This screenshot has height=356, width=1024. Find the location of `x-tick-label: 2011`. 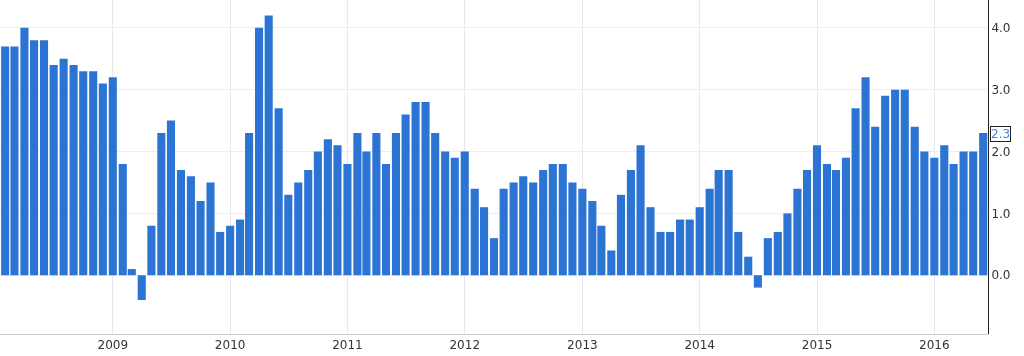

x-tick-label: 2011 is located at coordinates (347, 345).